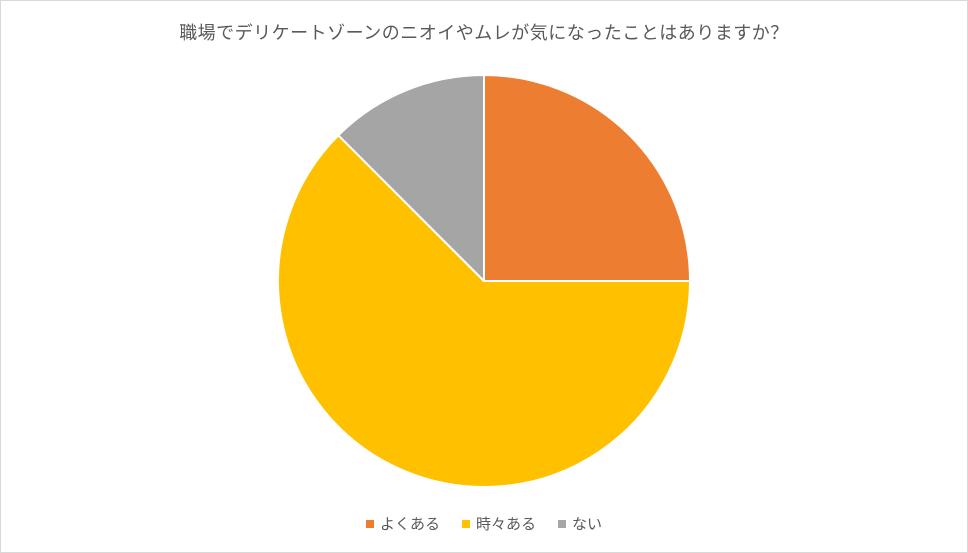  Describe the element at coordinates (587, 524) in the screenshot. I see `legend-label-2: ない` at that location.